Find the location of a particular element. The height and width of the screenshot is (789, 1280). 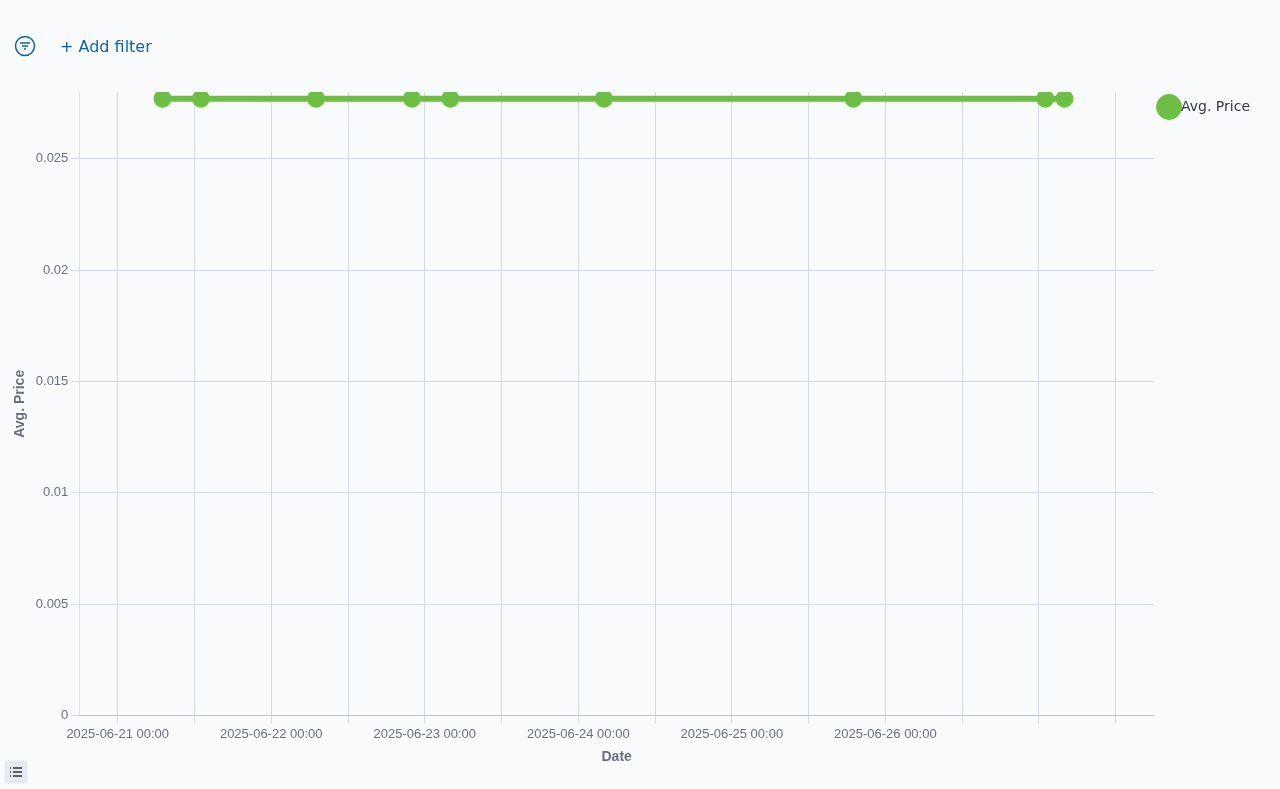

y-tick-label: 0.005 is located at coordinates (52, 603).